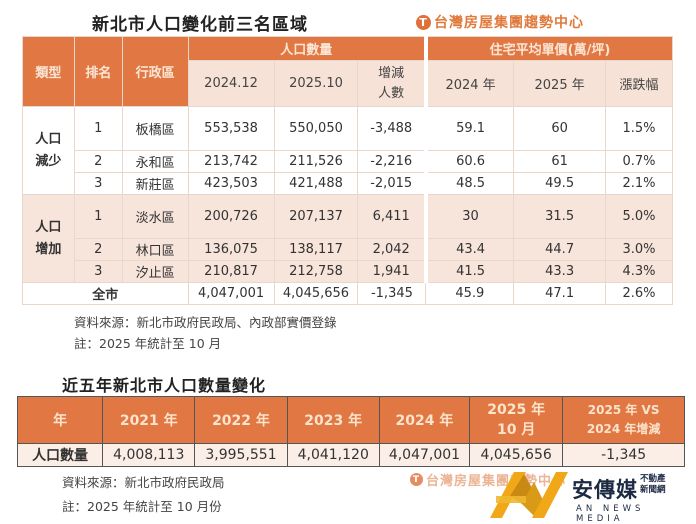 The image size is (696, 524). I want to click on price-2025: 61, so click(560, 161).